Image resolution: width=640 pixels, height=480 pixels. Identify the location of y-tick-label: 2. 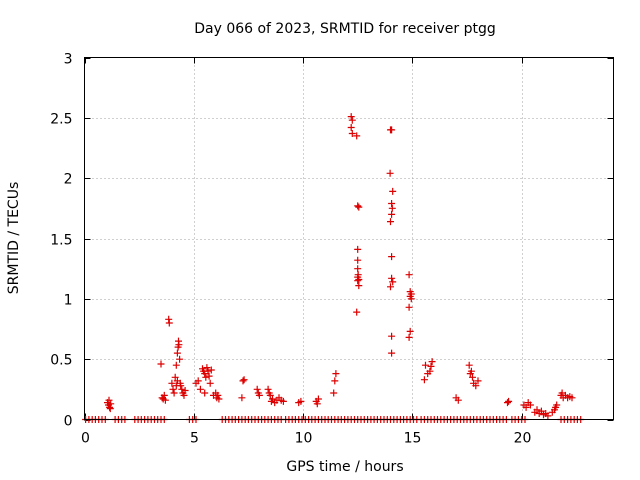
(68, 180).